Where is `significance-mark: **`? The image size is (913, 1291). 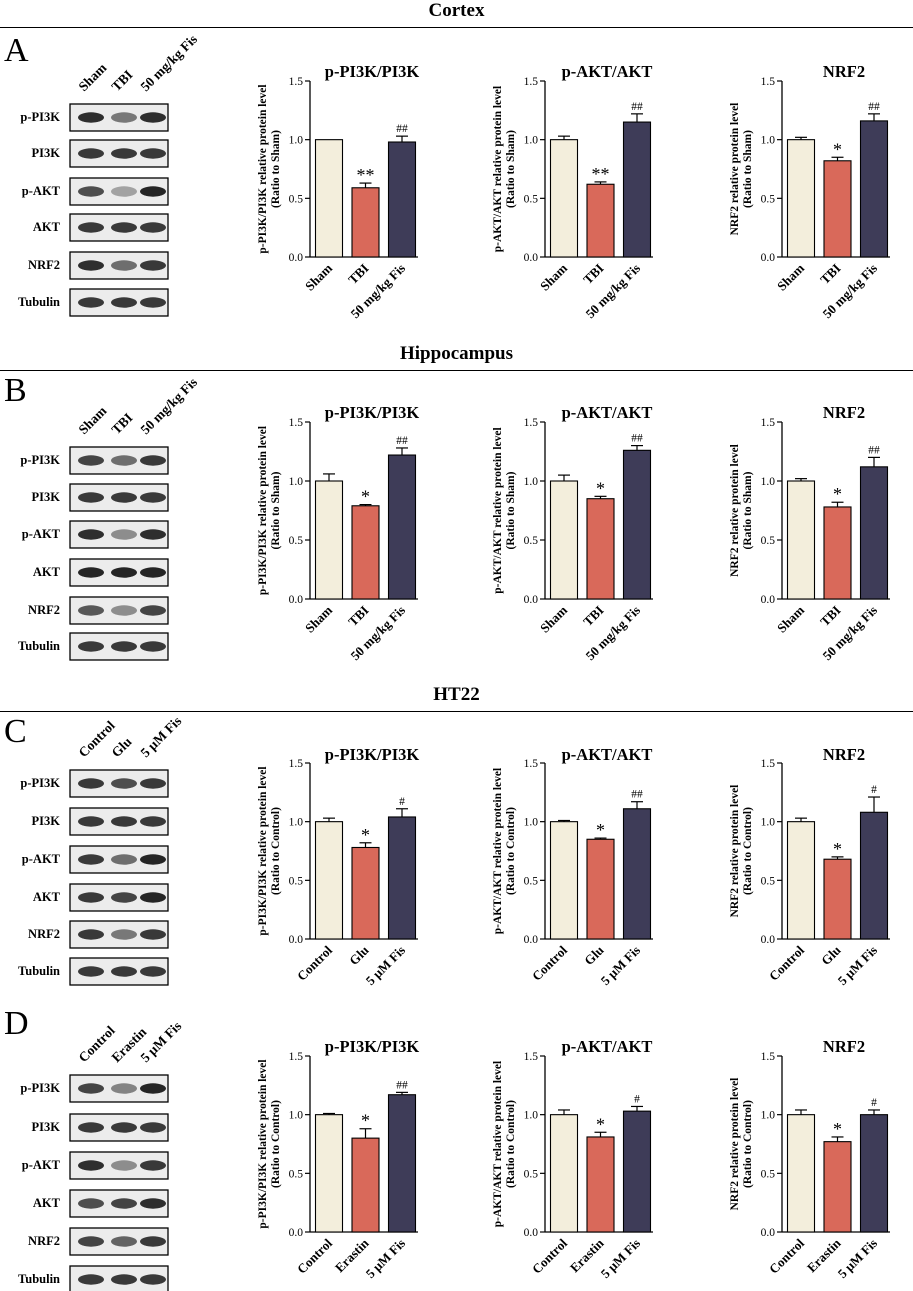
significance-mark: ** is located at coordinates (366, 175).